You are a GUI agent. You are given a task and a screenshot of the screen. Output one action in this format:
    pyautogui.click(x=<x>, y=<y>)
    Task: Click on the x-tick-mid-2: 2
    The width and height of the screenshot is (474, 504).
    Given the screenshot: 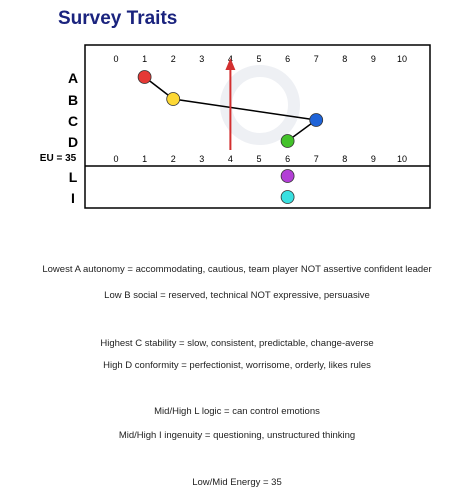 What is the action you would take?
    pyautogui.click(x=173, y=159)
    